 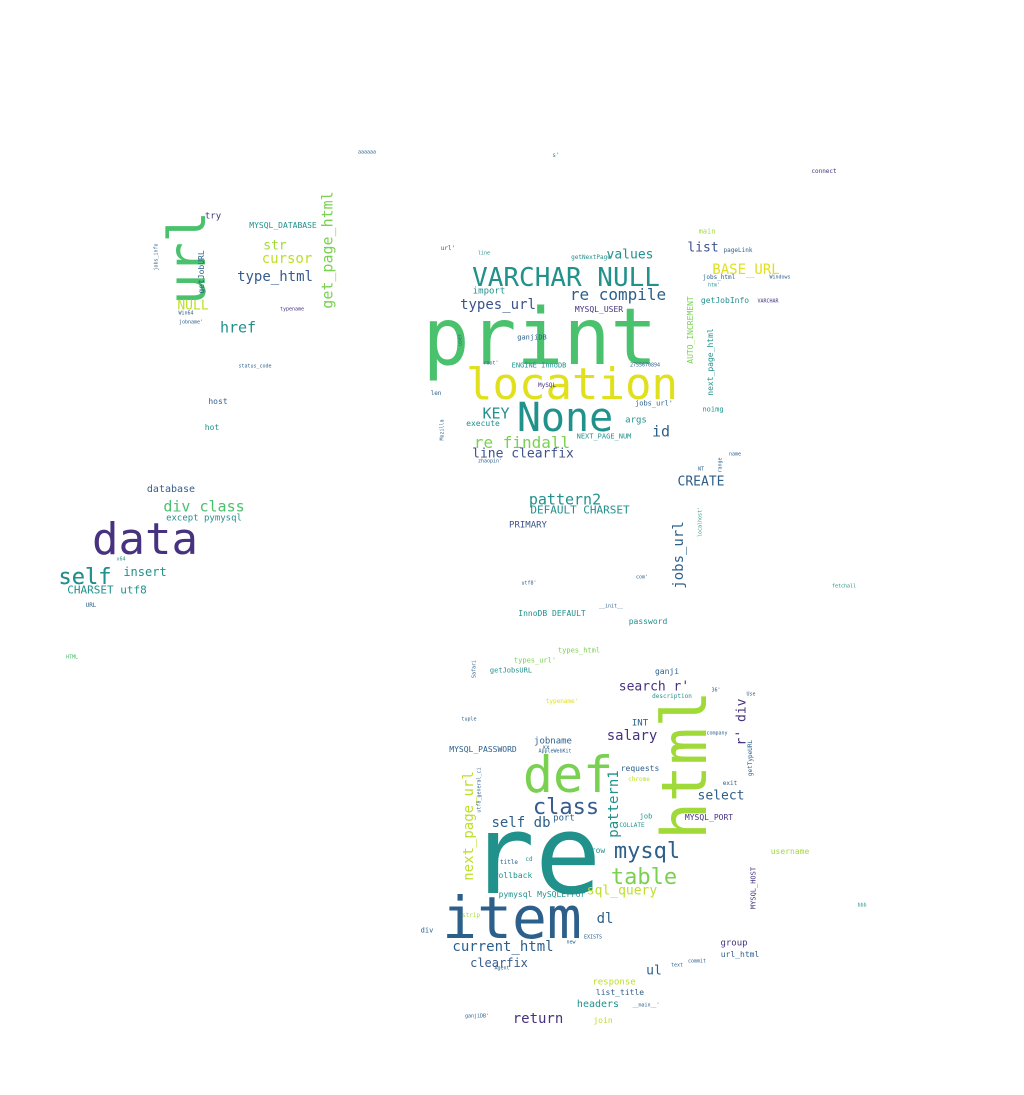 I want to click on cloud-word: NT, so click(x=701, y=469).